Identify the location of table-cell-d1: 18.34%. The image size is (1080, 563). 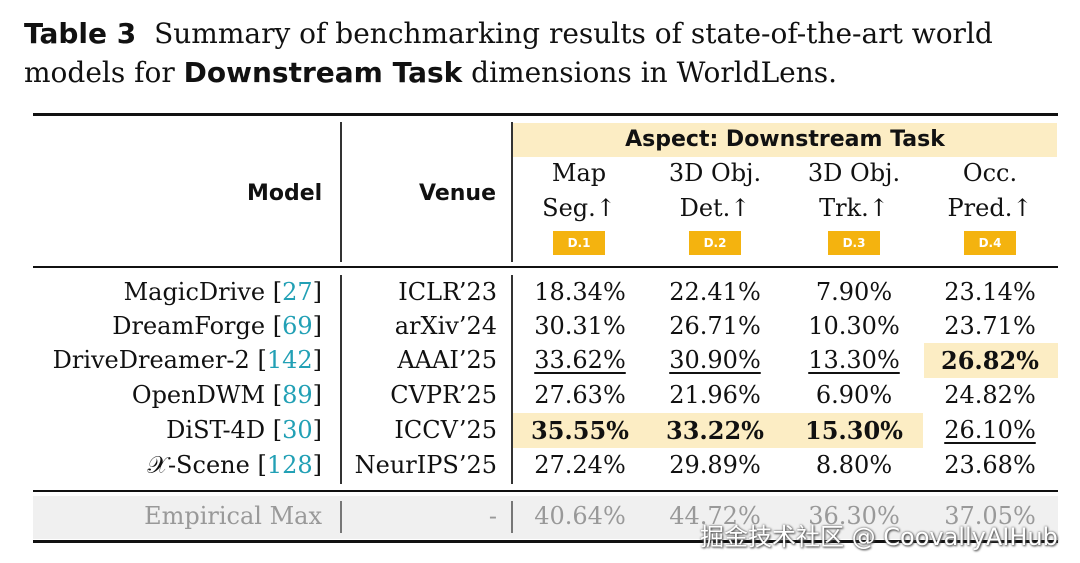
(580, 292).